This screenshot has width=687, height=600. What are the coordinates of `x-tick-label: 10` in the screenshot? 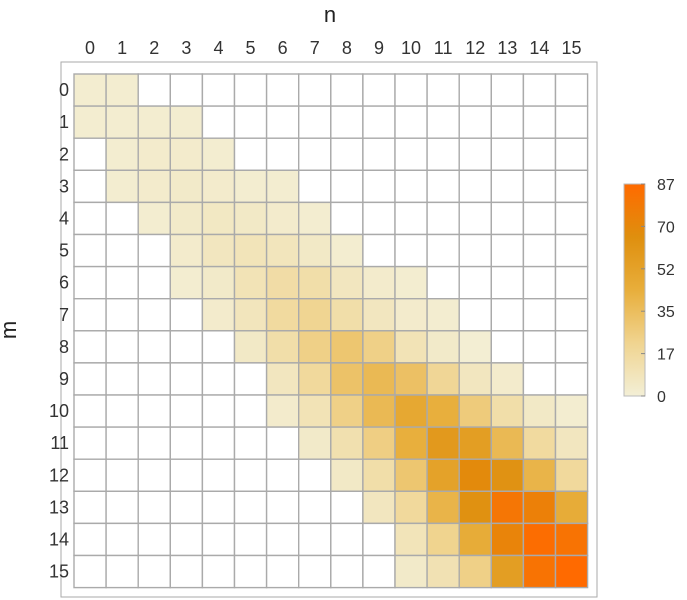 It's located at (411, 48).